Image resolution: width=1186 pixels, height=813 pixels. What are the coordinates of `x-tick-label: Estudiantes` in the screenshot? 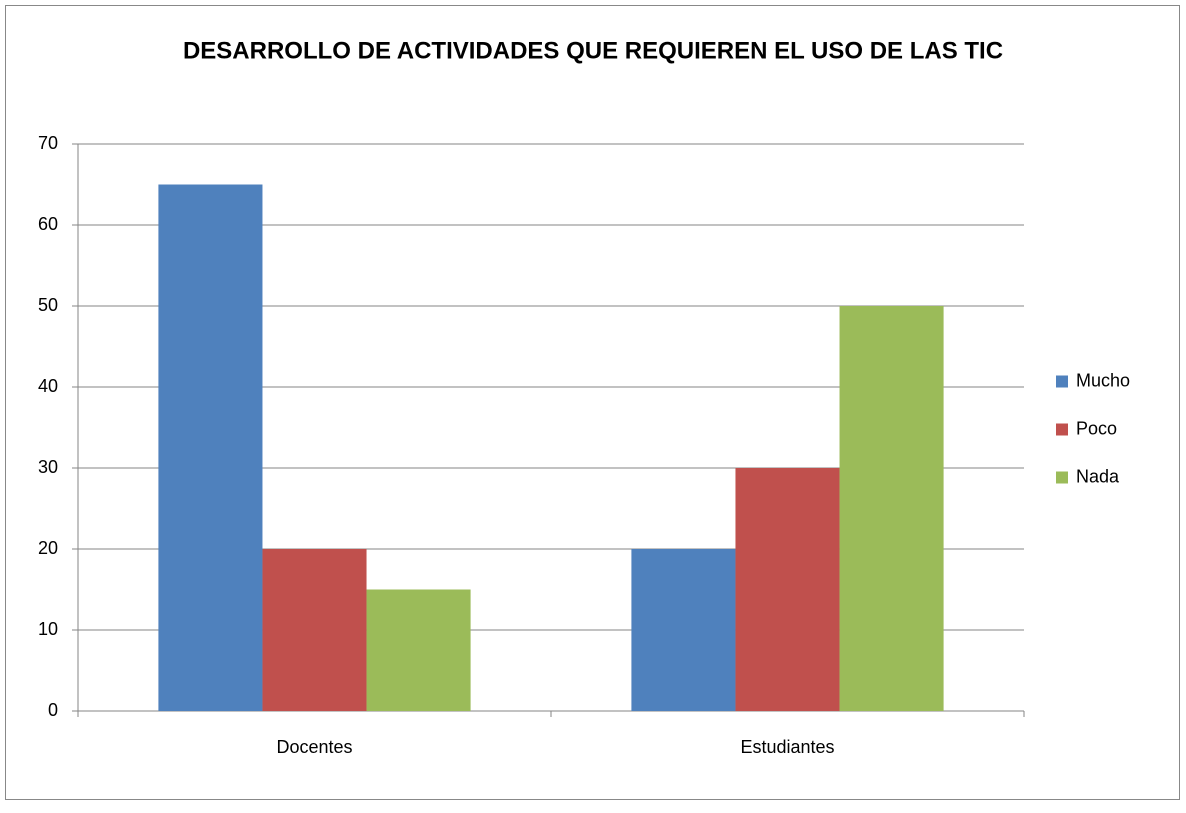 It's located at (787, 747).